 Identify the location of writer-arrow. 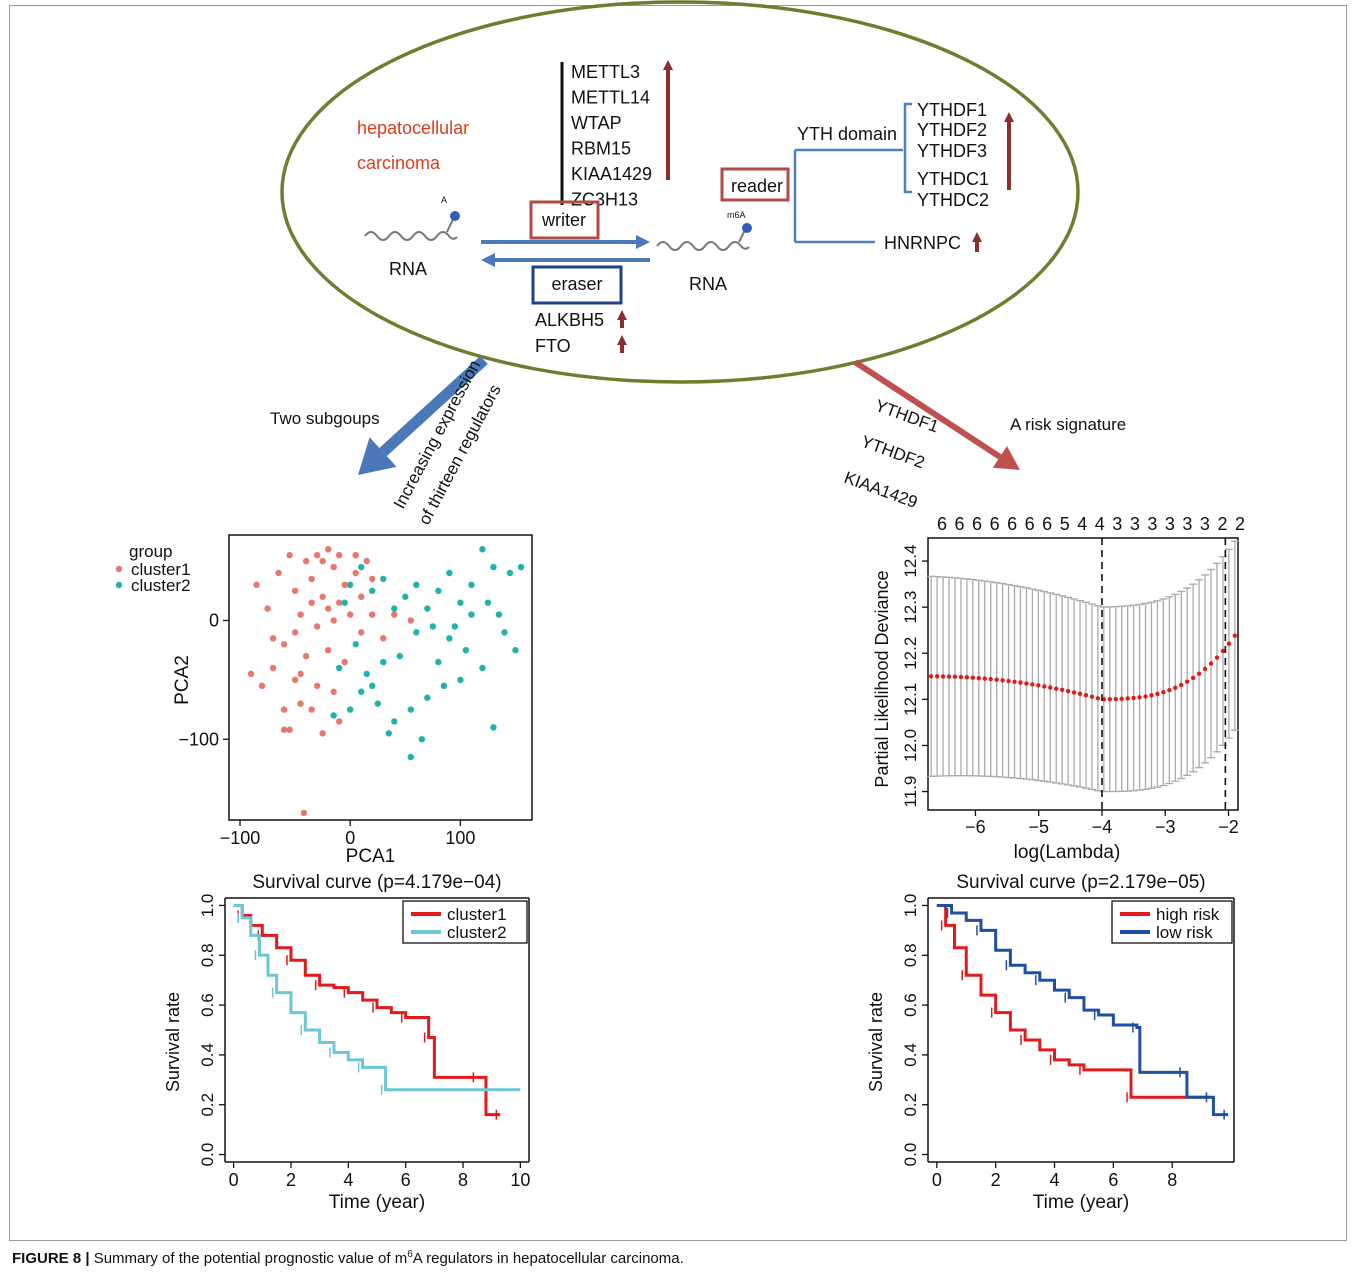
(565, 242).